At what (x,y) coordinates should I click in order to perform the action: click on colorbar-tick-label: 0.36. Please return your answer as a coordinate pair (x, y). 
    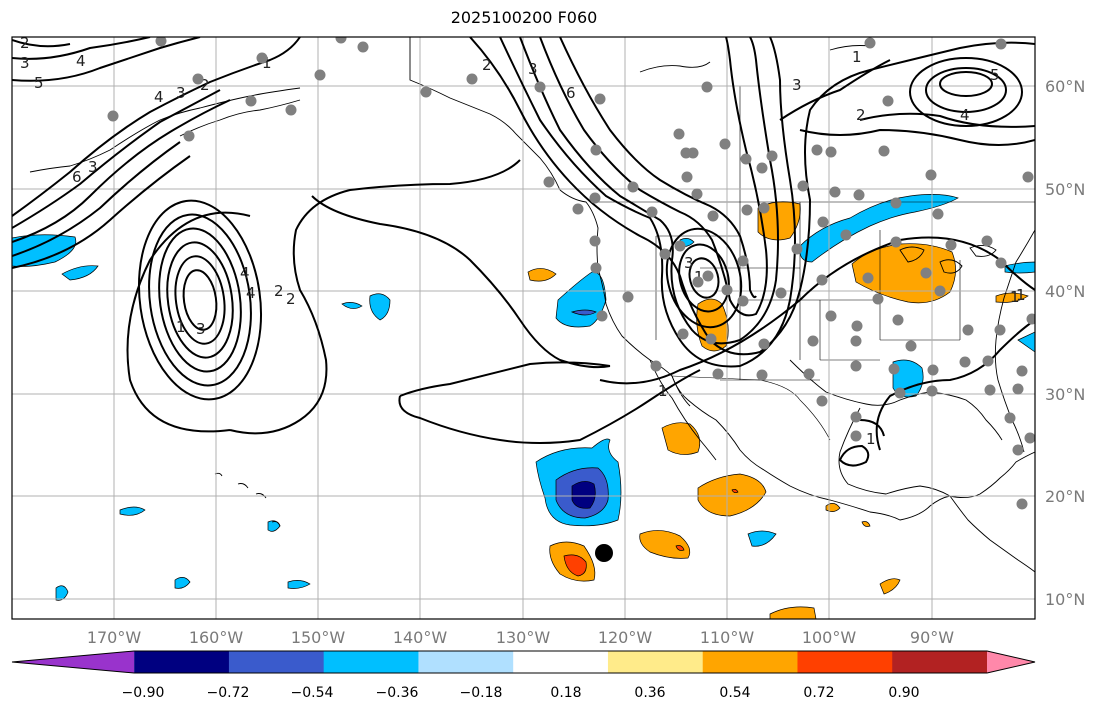
    Looking at the image, I should click on (649, 693).